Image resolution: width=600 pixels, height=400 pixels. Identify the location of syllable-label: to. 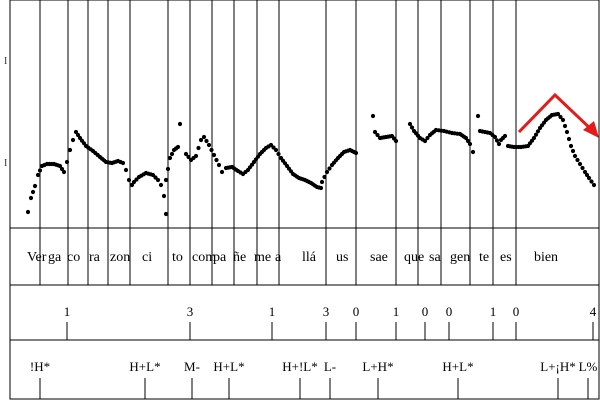
(177, 257).